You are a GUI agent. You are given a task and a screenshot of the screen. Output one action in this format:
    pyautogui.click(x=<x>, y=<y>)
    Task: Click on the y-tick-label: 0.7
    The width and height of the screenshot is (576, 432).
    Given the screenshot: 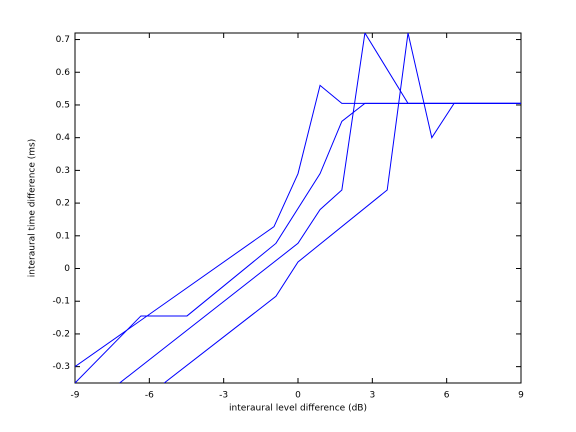 What is the action you would take?
    pyautogui.click(x=63, y=40)
    